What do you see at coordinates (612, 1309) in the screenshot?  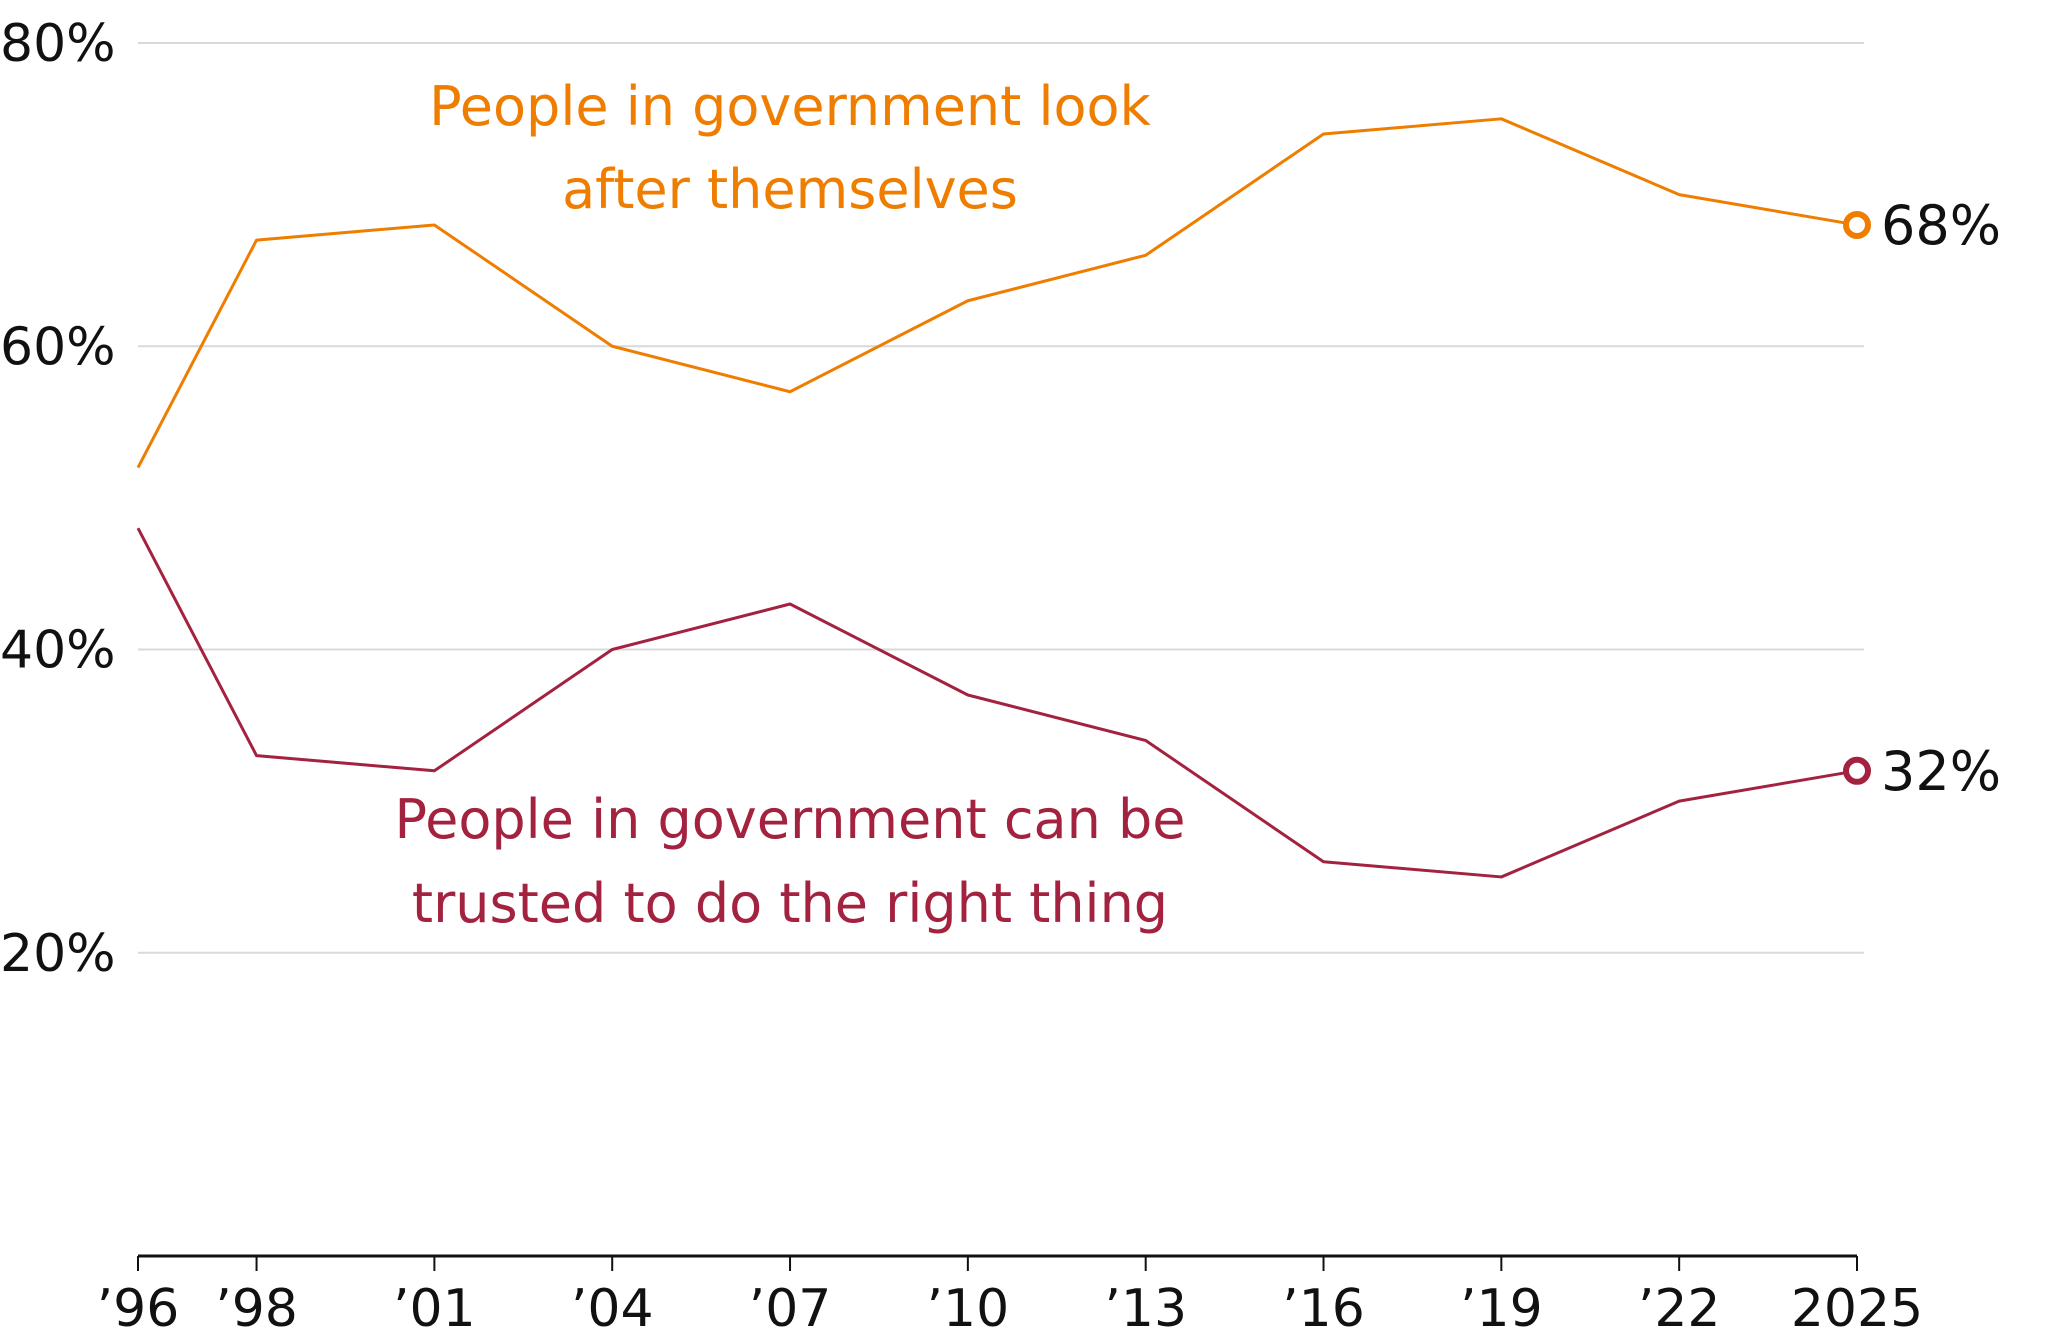 I see `x-tick-label-2004: ’04` at bounding box center [612, 1309].